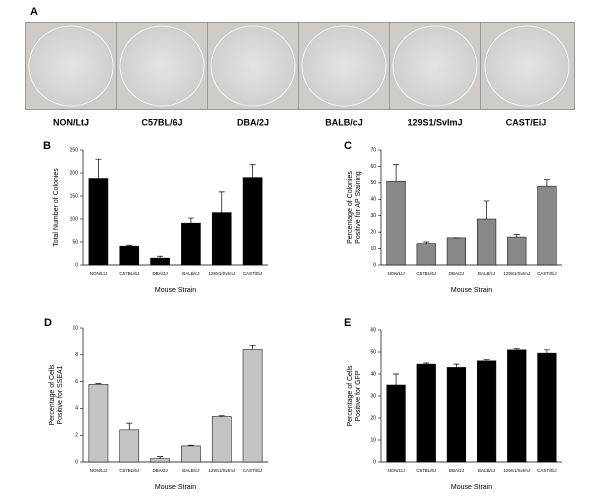 This screenshot has height=501, width=600. Describe the element at coordinates (373, 232) in the screenshot. I see `y-tick-label: 20` at that location.